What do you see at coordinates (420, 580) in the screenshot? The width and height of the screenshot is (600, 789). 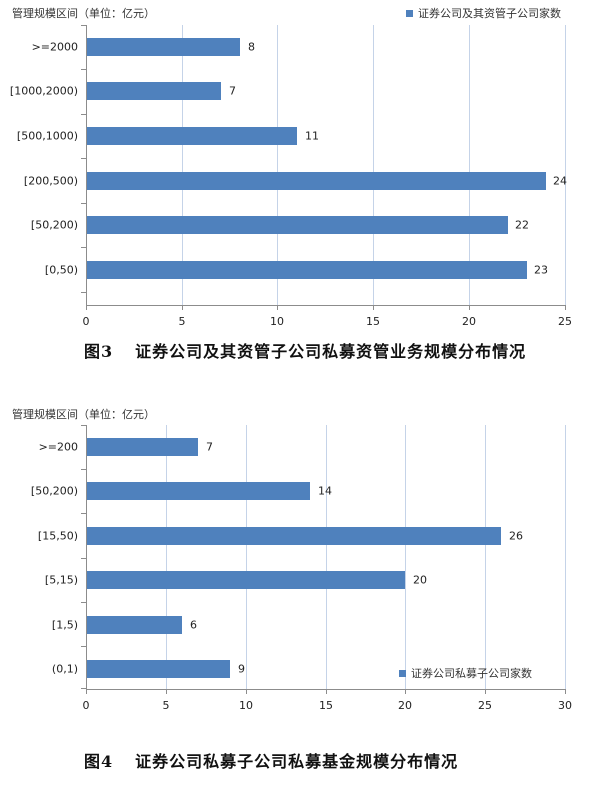 I see `data-label: 20` at bounding box center [420, 580].